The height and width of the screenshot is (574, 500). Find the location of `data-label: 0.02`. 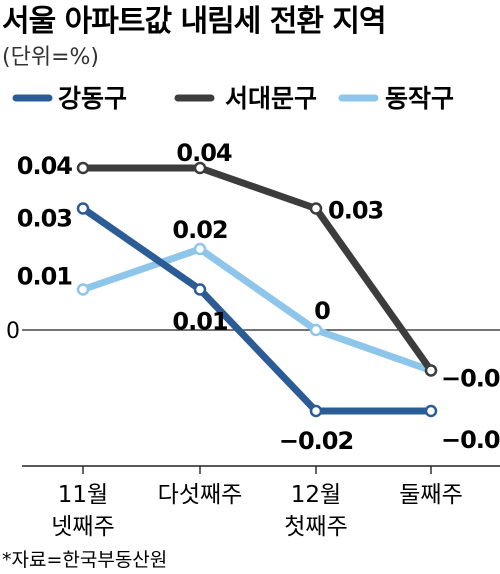

data-label: 0.02 is located at coordinates (199, 230).